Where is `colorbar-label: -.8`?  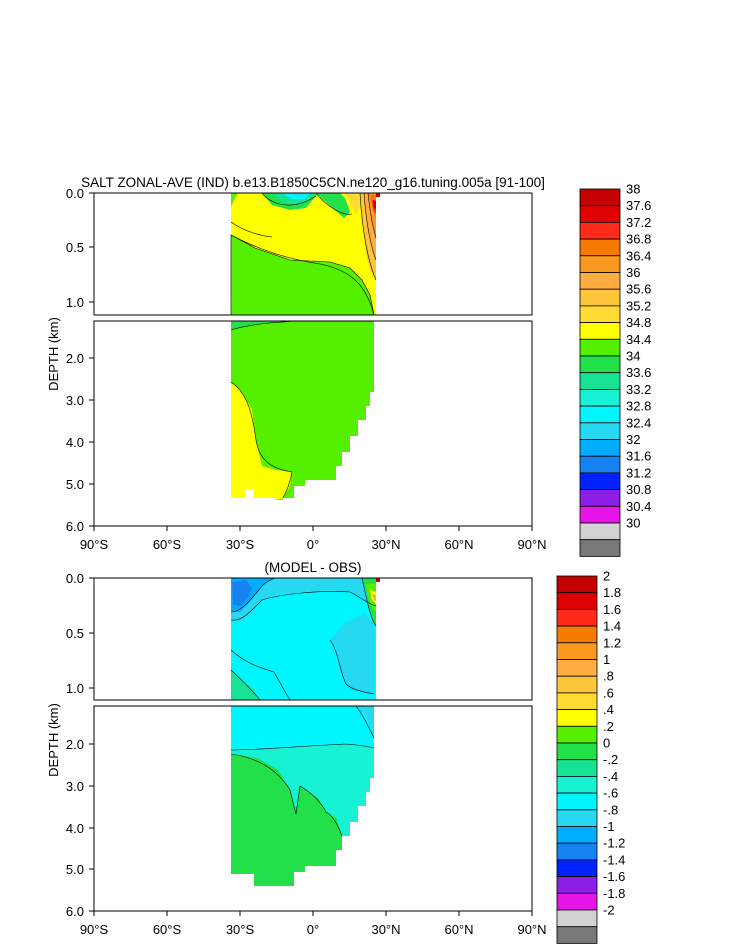 colorbar-label: -.8 is located at coordinates (610, 809).